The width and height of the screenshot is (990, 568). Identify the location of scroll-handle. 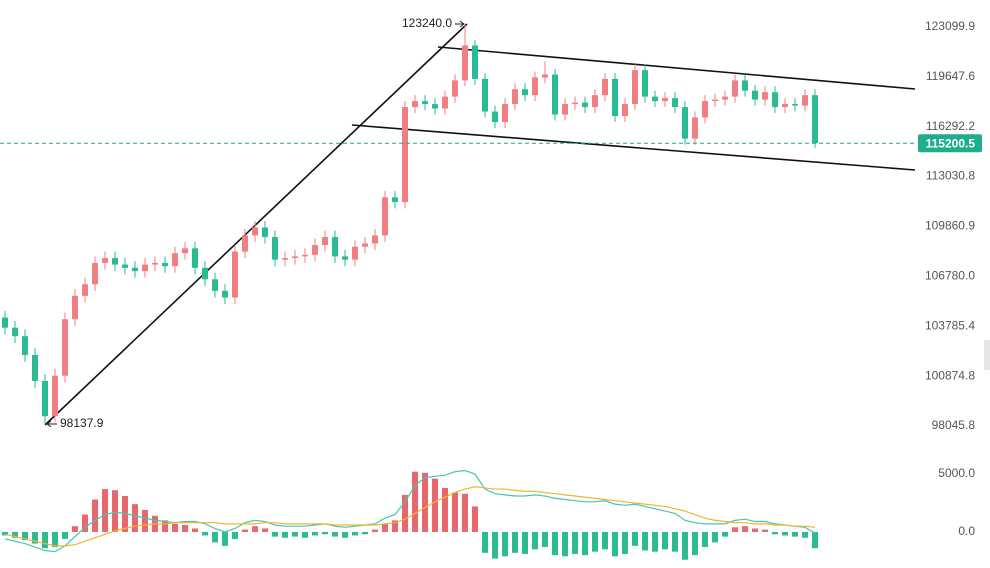
(987, 355).